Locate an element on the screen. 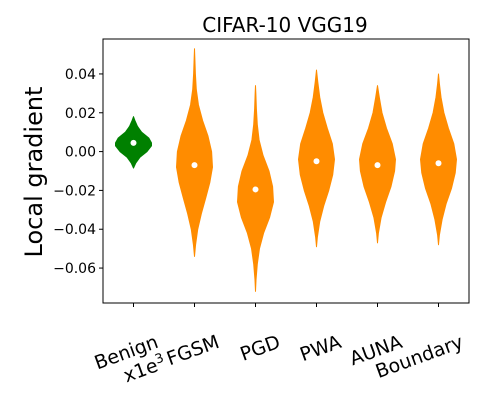  violin-fgsm is located at coordinates (194, 152).